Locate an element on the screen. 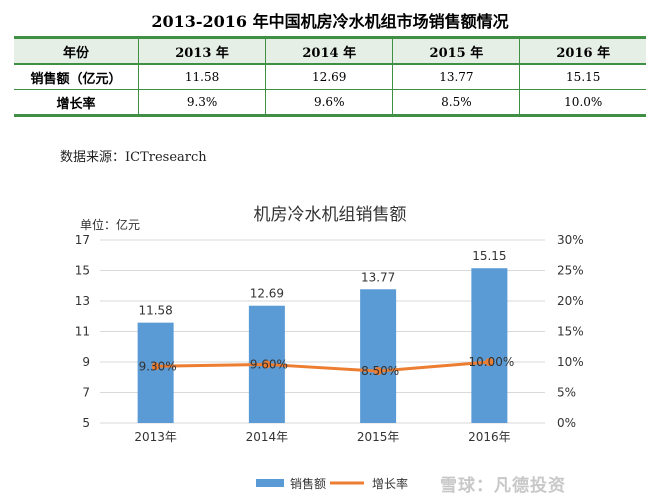 Image resolution: width=660 pixels, height=498 pixels. table-header-cell: 2014 年 is located at coordinates (329, 50).